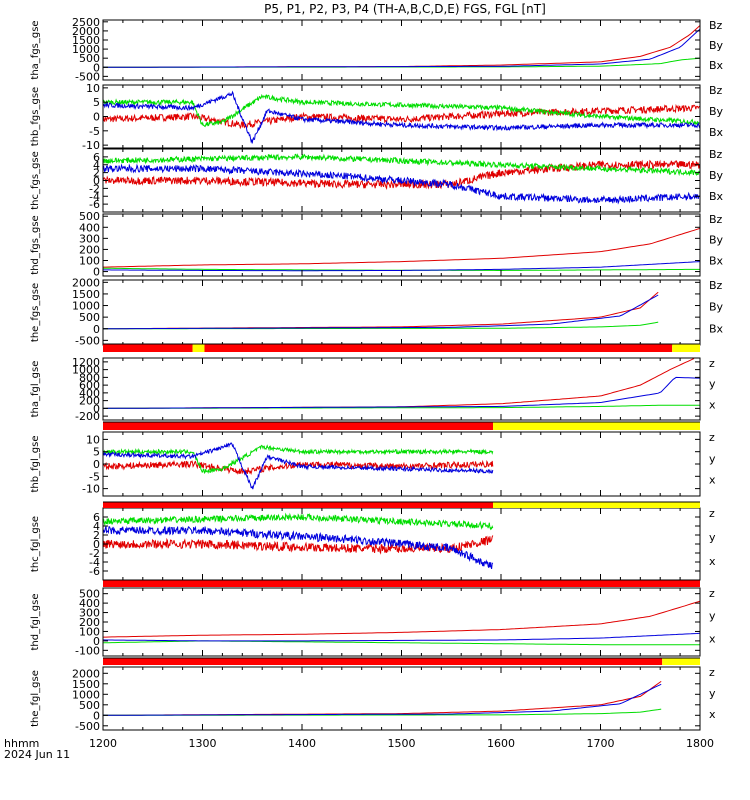 The width and height of the screenshot is (750, 800). Describe the element at coordinates (35, 312) in the screenshot. I see `ylabel-the_fgs_gse: the_fgs_gse` at that location.